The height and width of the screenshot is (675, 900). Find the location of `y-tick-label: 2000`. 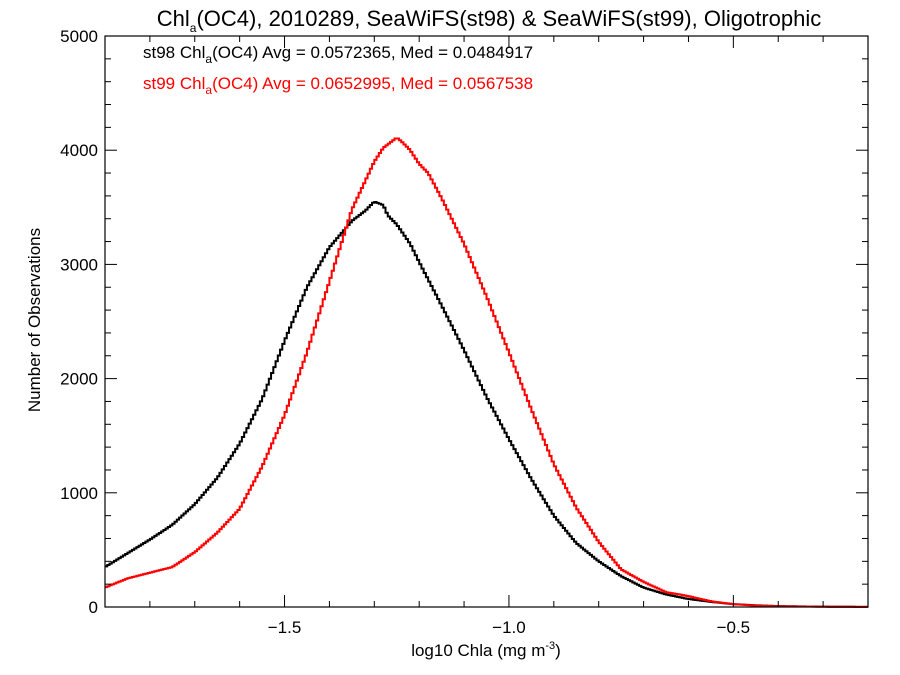

y-tick-label: 2000 is located at coordinates (79, 379).